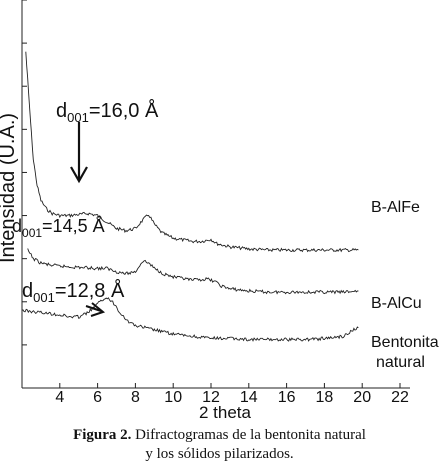 The width and height of the screenshot is (439, 474). What do you see at coordinates (225, 412) in the screenshot?
I see `x-axis-label: 2 theta` at bounding box center [225, 412].